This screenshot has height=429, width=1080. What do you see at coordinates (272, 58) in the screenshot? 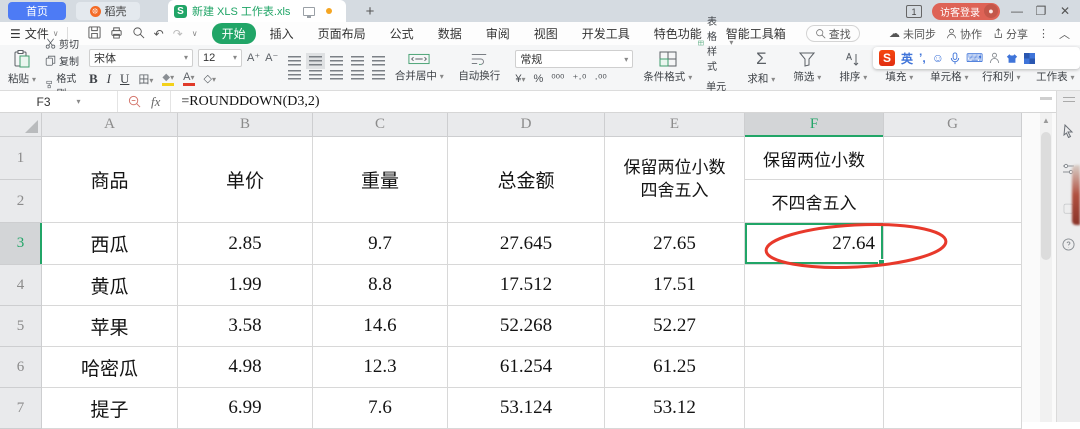
I see `decrease-font-button: A⁻` at bounding box center [272, 58].